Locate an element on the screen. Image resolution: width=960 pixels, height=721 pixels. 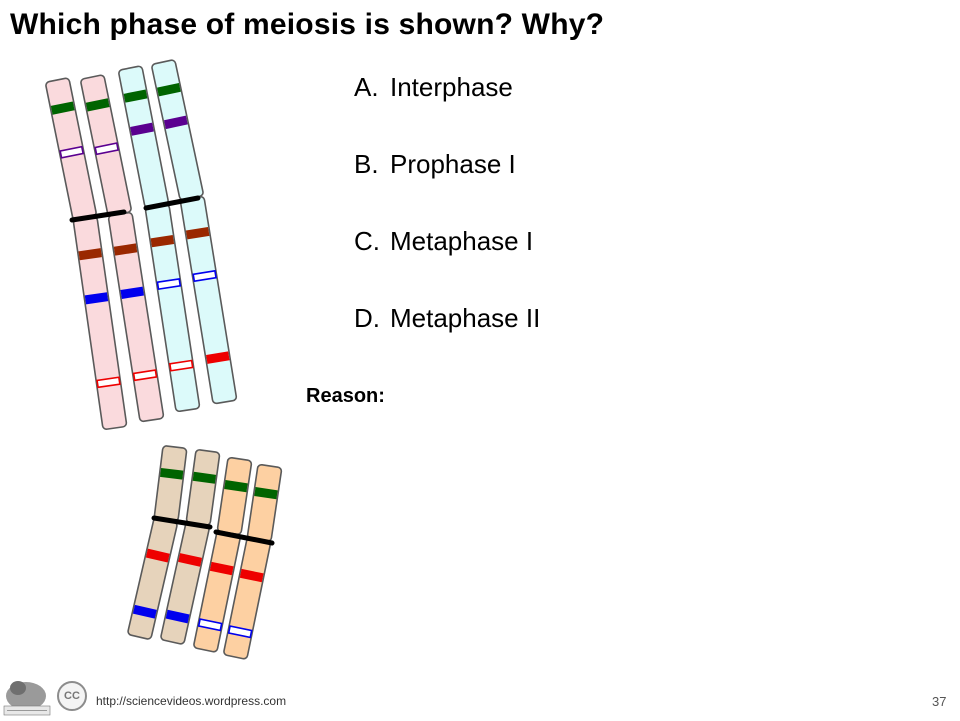
cc-license-icon: CC is located at coordinates (72, 696).